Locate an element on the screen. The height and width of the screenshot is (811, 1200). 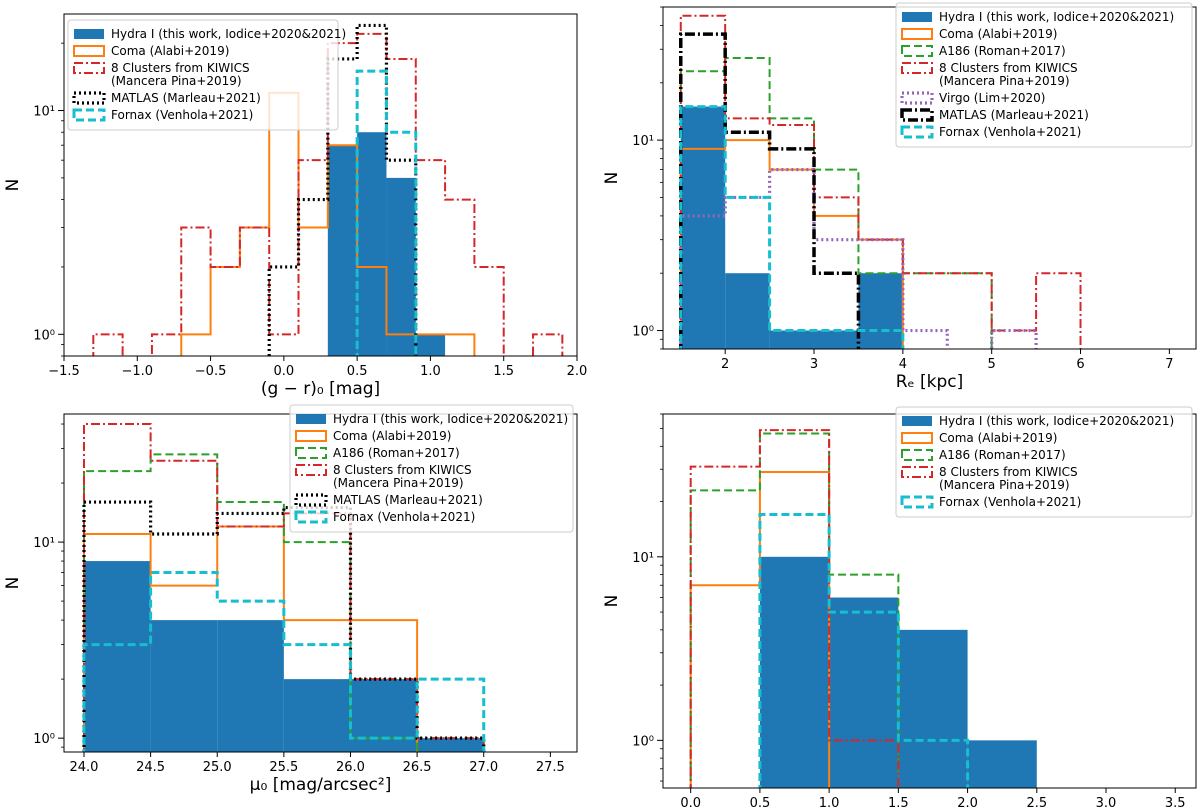
x-tick-label: 2 is located at coordinates (725, 364).